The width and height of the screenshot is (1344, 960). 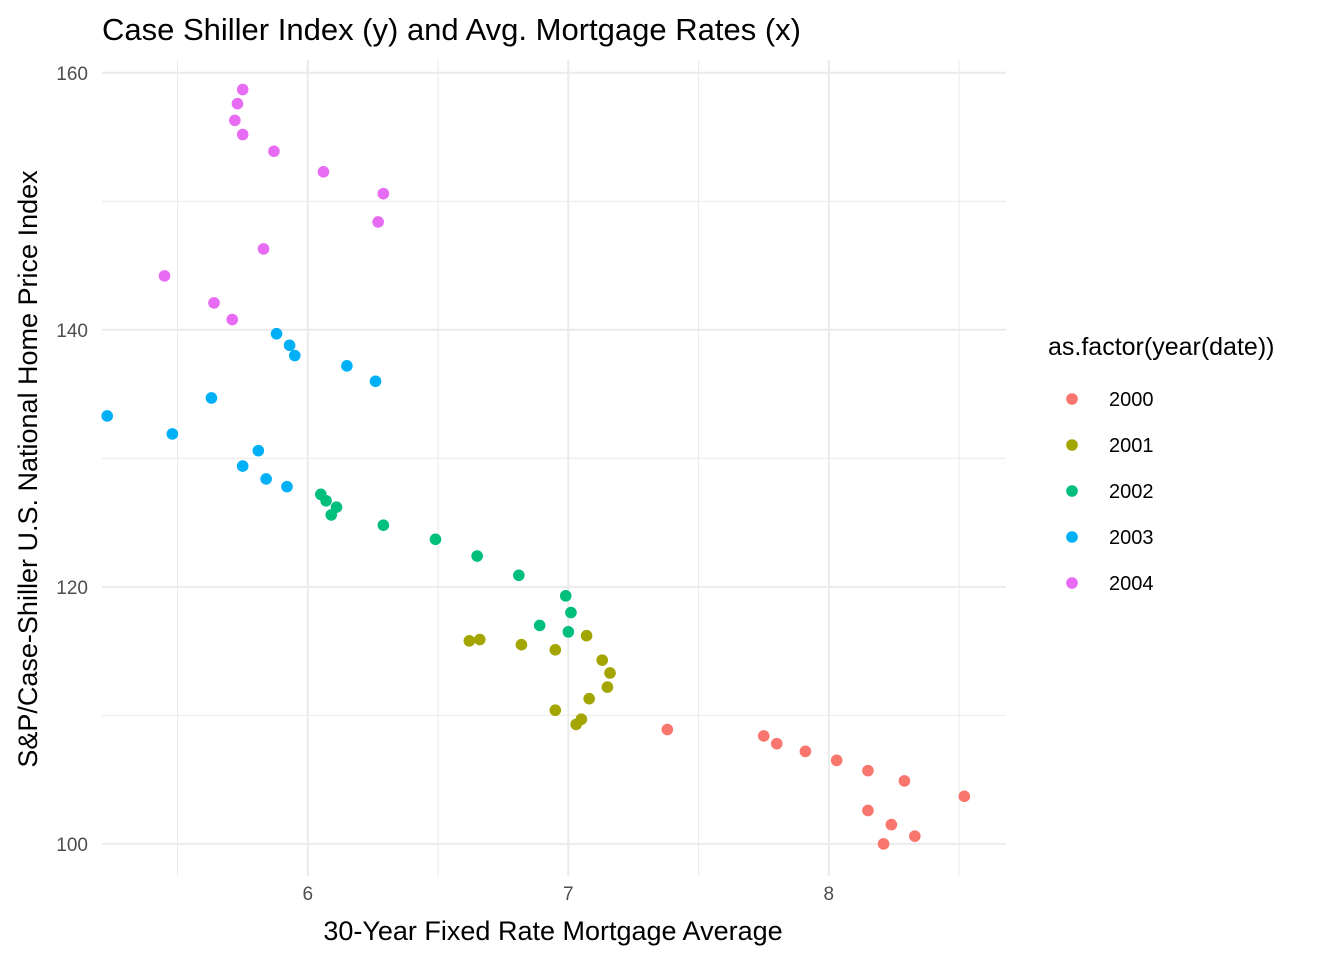 What do you see at coordinates (1131, 538) in the screenshot?
I see `legend-label-2003: 2003` at bounding box center [1131, 538].